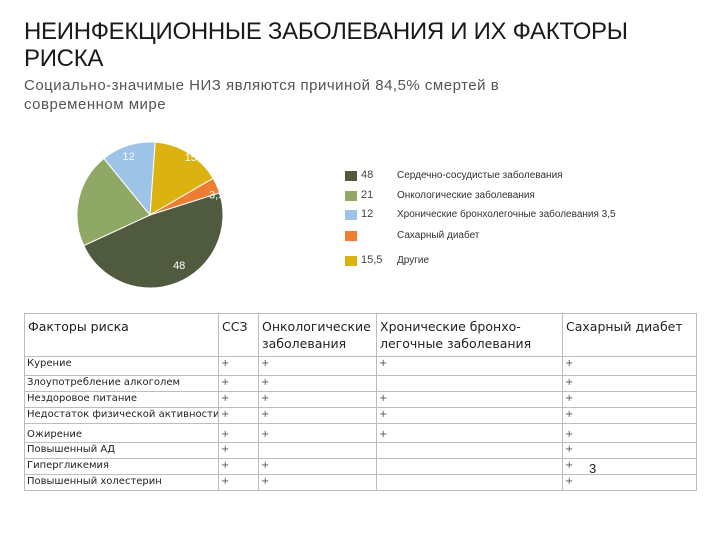 This screenshot has height=540, width=720. What do you see at coordinates (195, 158) in the screenshot?
I see `pie-value-label: 15,5` at bounding box center [195, 158].